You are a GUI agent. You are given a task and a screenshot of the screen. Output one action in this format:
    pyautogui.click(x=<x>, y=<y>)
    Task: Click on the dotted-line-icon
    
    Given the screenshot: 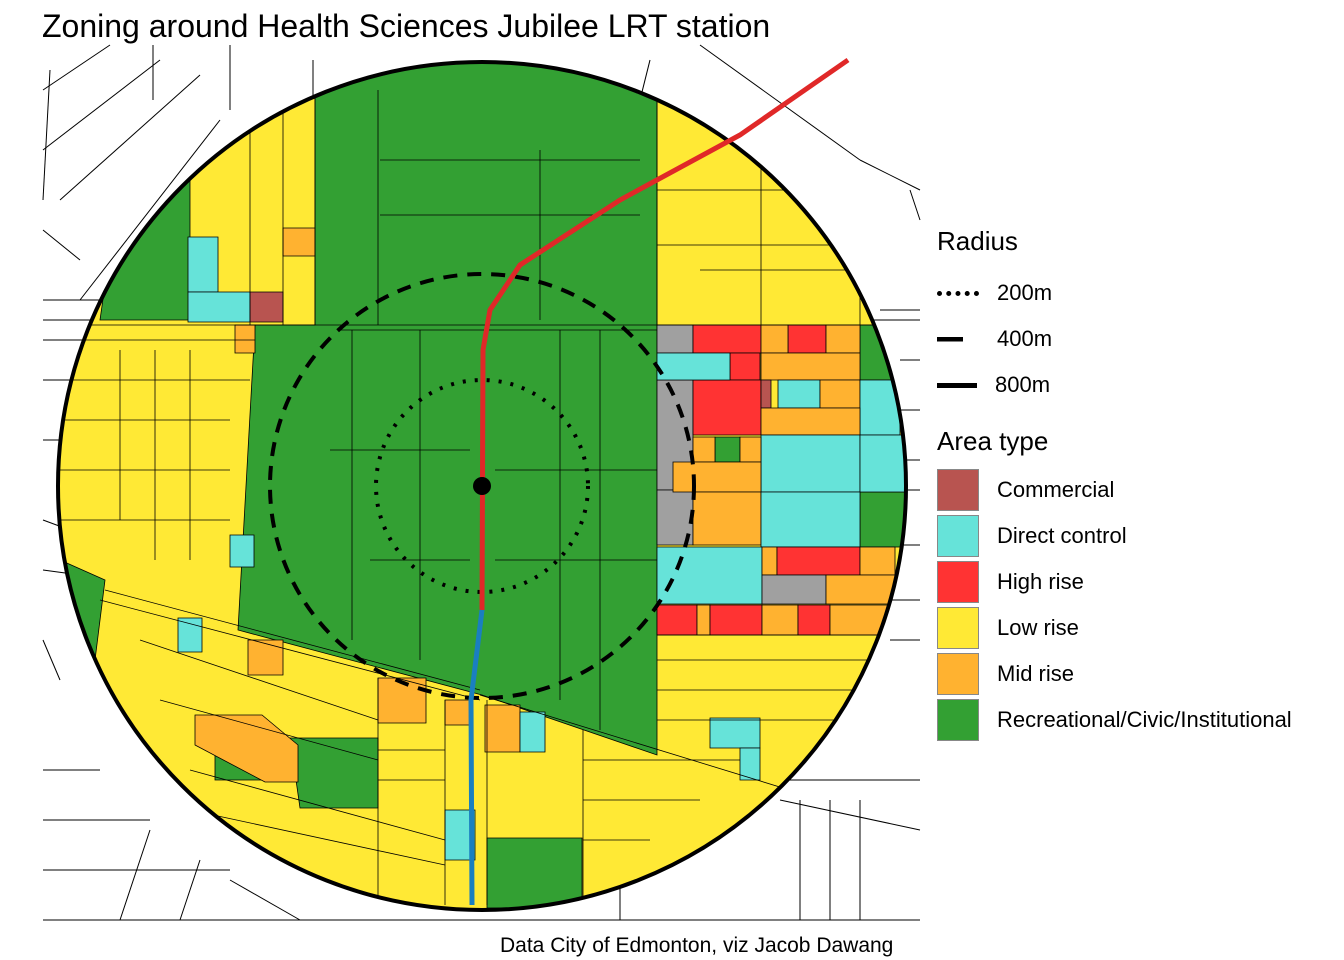 What is the action you would take?
    pyautogui.click(x=958, y=293)
    